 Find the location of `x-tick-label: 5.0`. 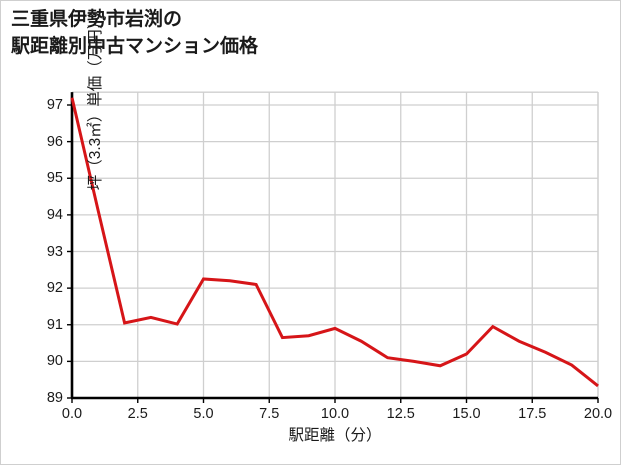

x-tick-label: 5.0 is located at coordinates (203, 414).